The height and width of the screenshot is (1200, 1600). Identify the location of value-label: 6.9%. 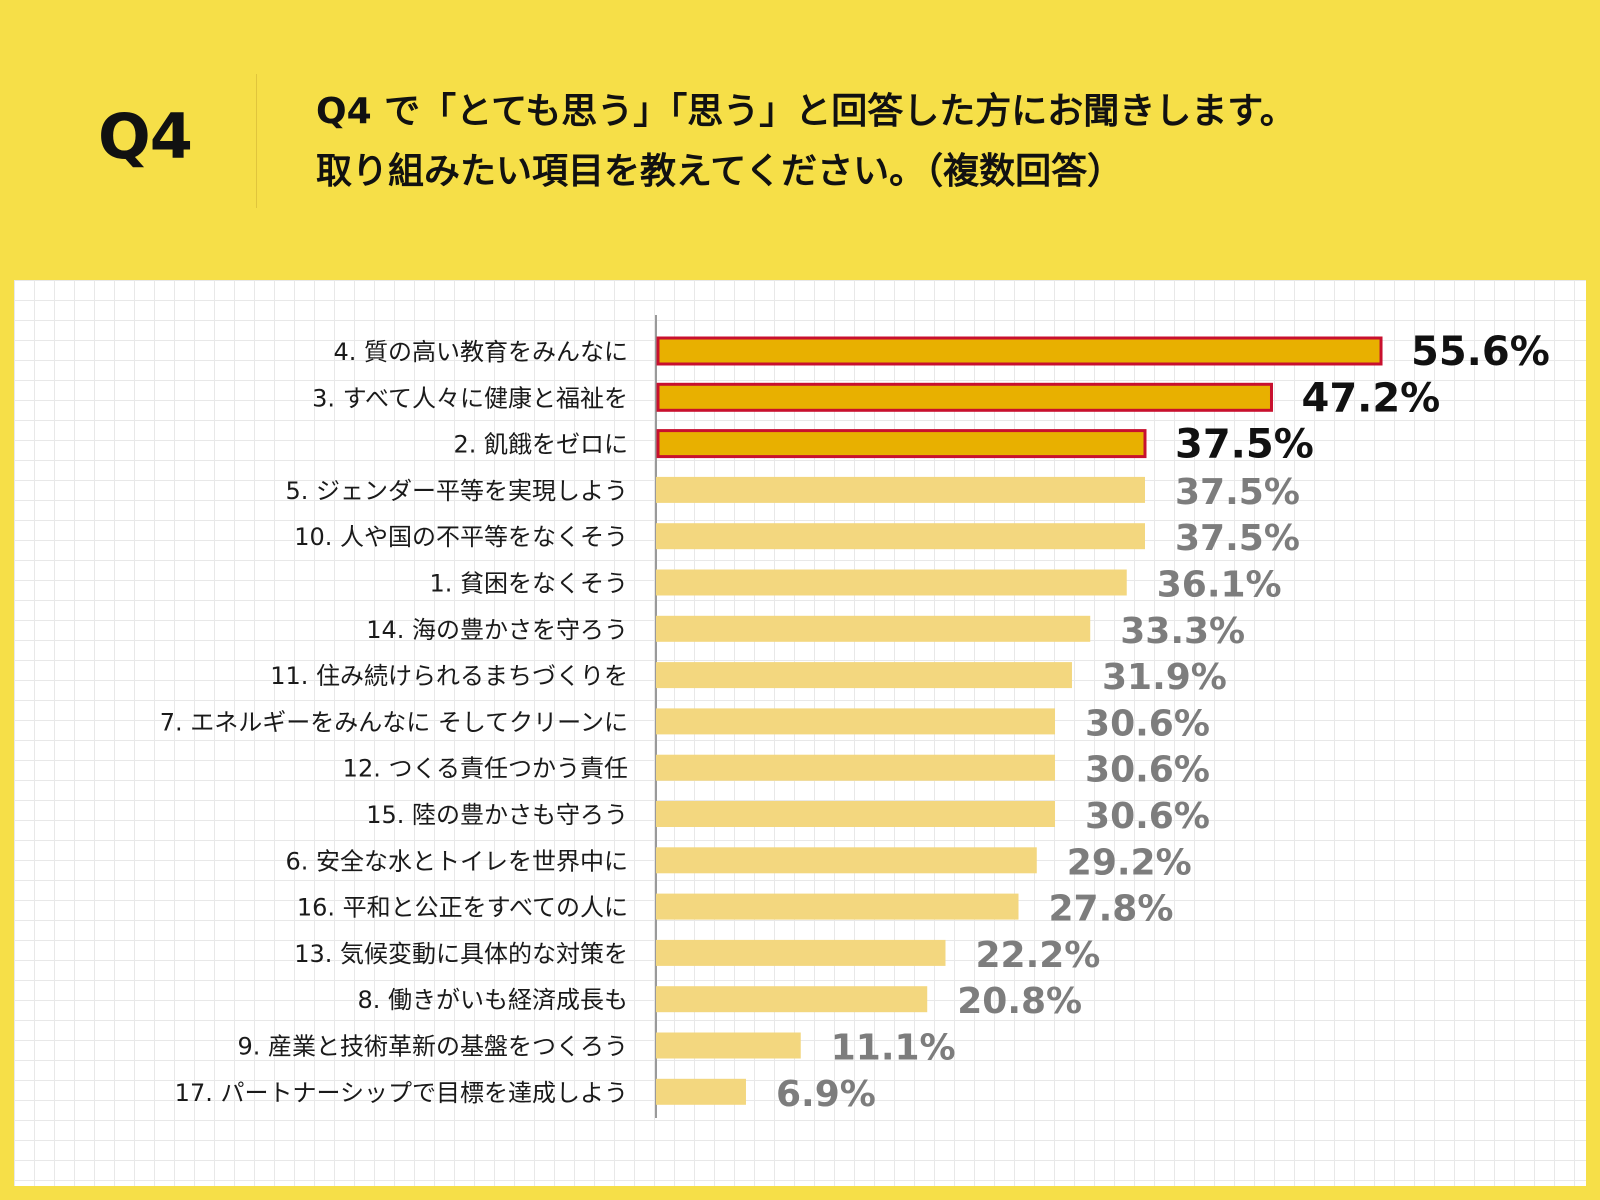
(826, 1094).